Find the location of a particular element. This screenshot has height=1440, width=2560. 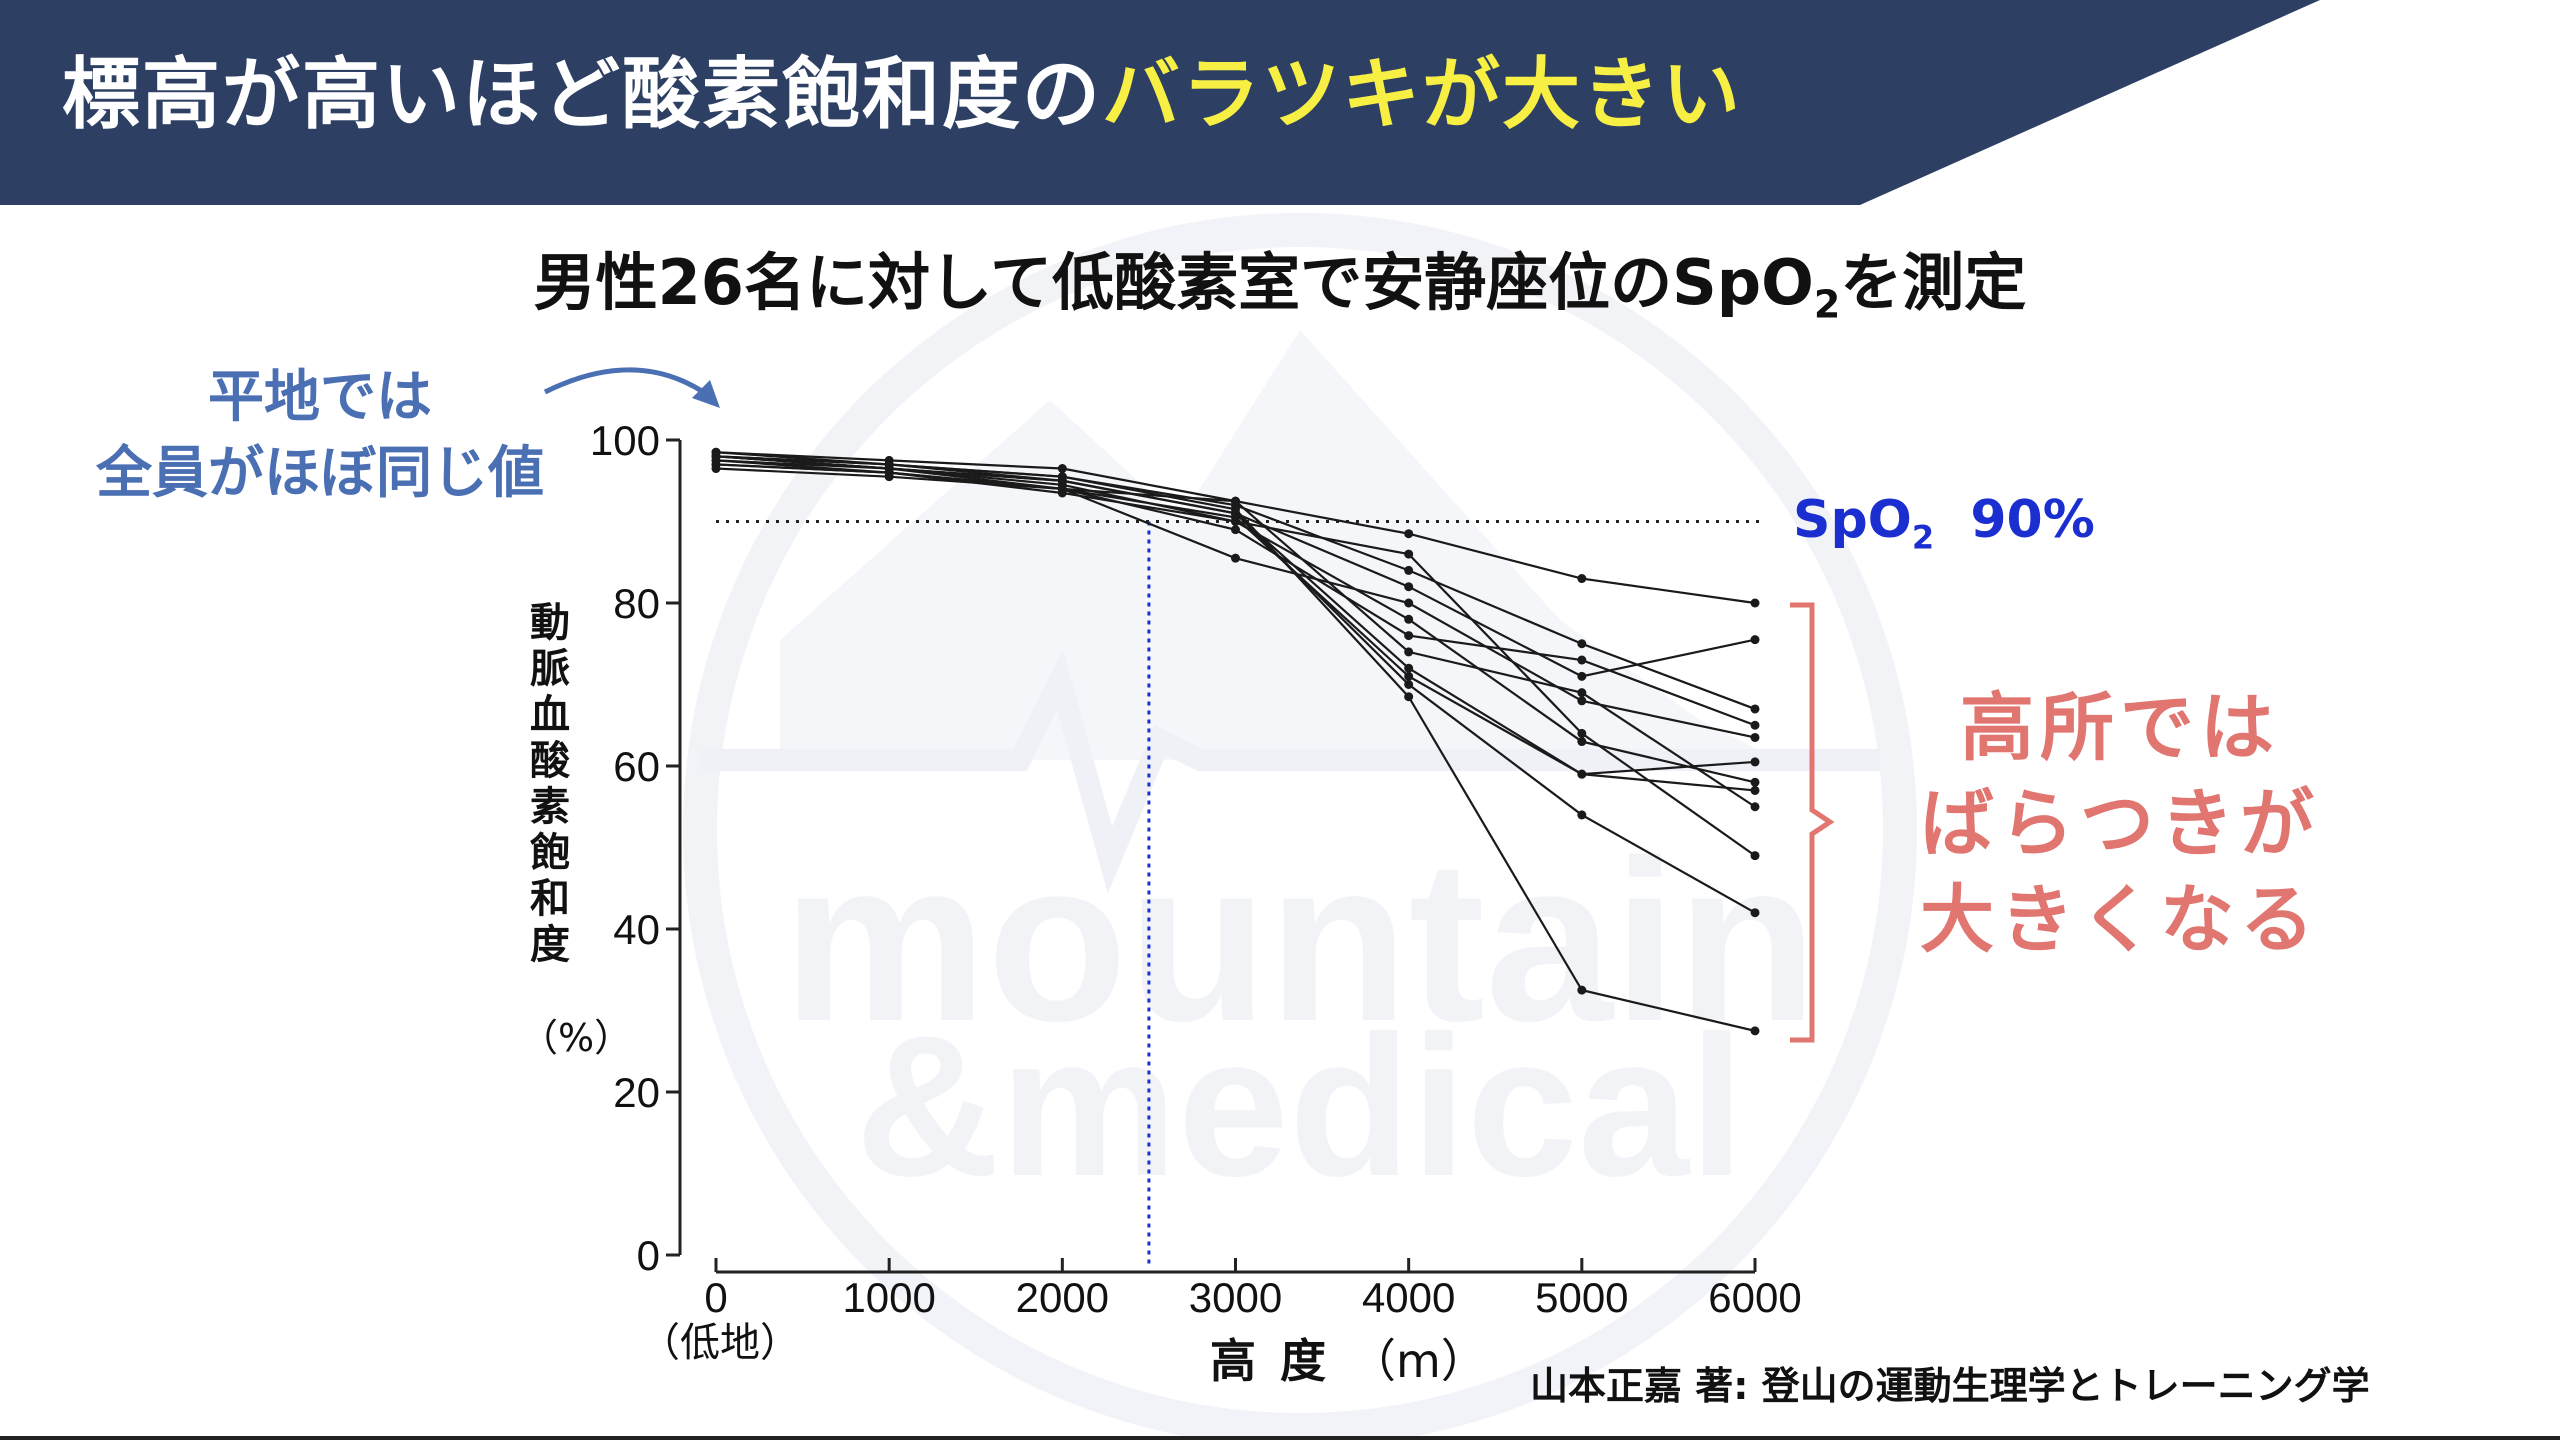

y-tick-label: 60 is located at coordinates (636, 766).